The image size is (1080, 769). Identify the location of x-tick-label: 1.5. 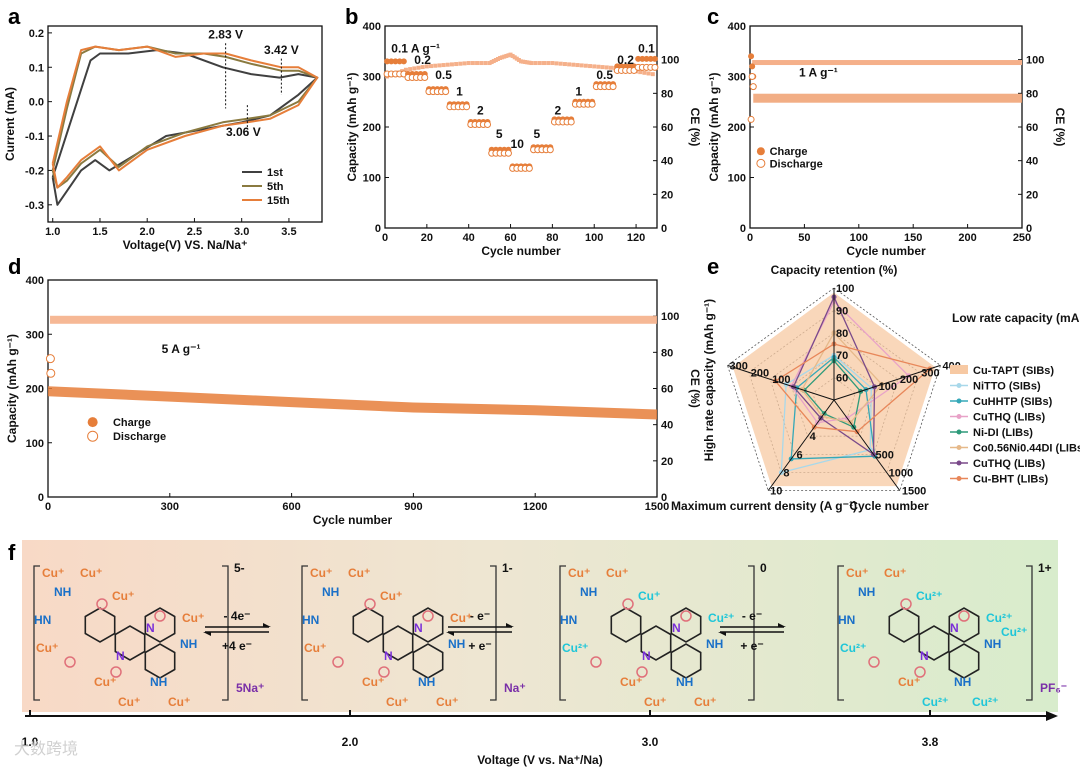
(99, 232).